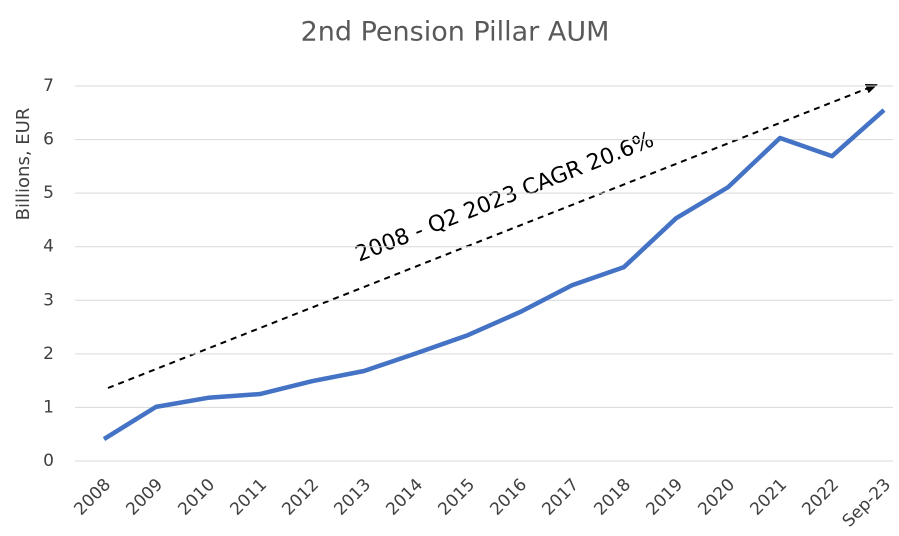 The width and height of the screenshot is (899, 536). Describe the element at coordinates (300, 497) in the screenshot. I see `x-tick-label: 2012` at that location.